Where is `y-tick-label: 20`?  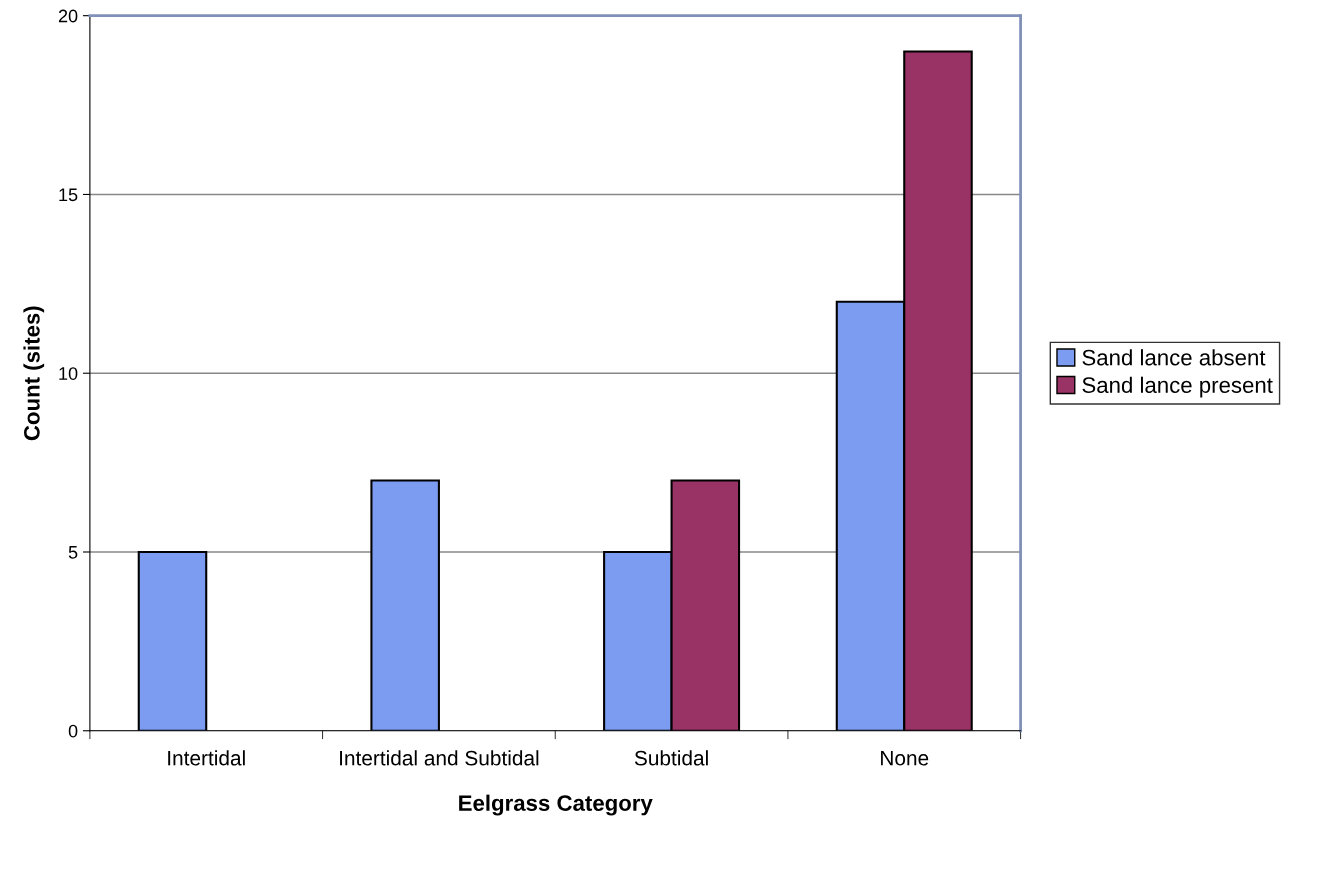
y-tick-label: 20 is located at coordinates (68, 16).